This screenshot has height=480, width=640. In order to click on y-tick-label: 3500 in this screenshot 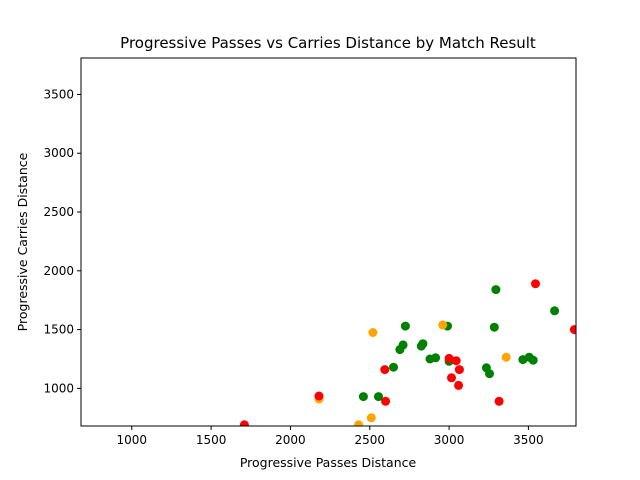, I will do `click(58, 94)`.